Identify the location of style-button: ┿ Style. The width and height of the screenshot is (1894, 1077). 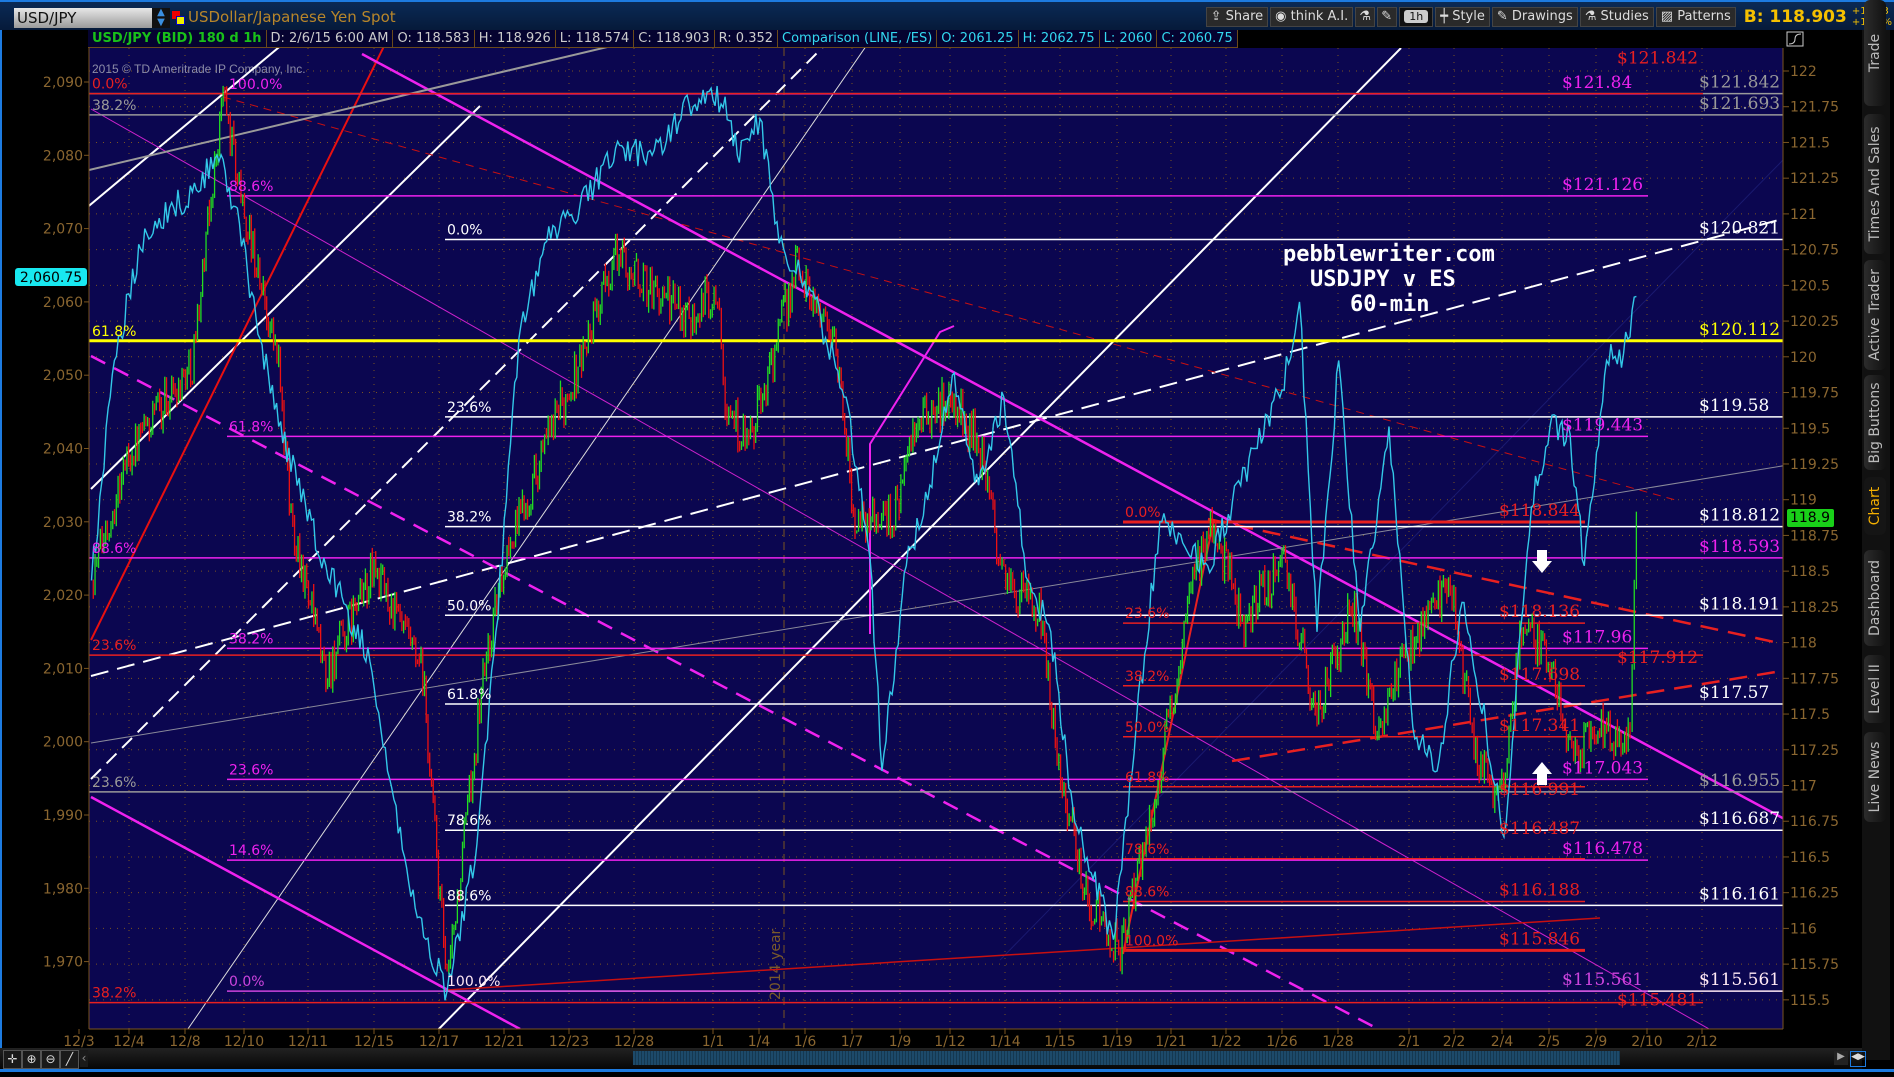
(1462, 17).